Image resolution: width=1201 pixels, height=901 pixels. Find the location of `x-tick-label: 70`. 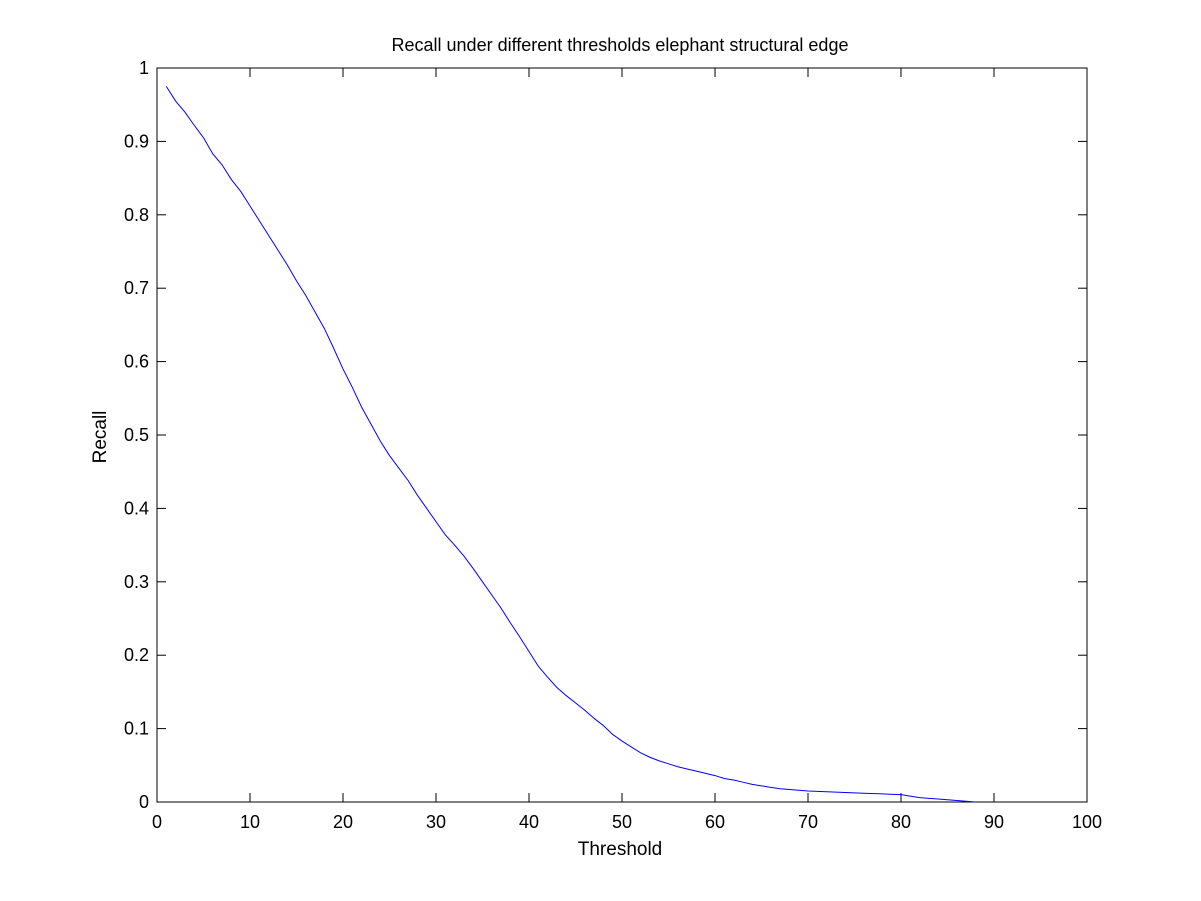

x-tick-label: 70 is located at coordinates (808, 822).